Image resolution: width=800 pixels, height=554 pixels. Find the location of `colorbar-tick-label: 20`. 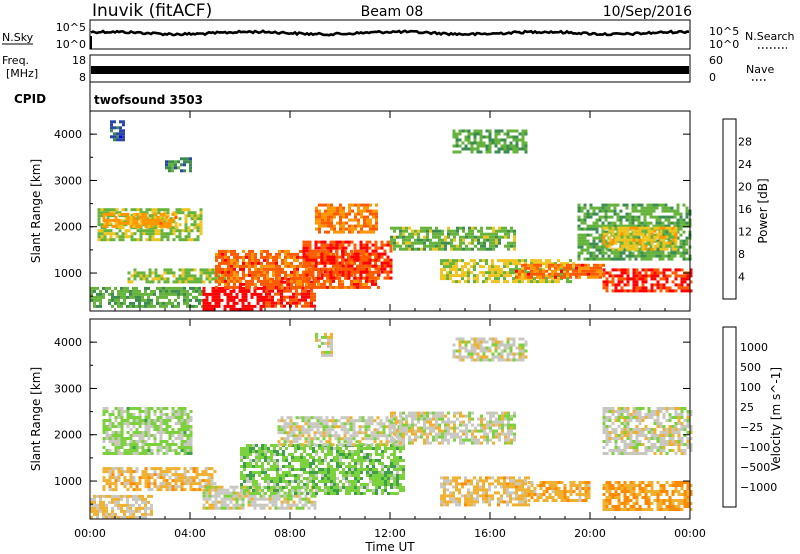

colorbar-tick-label: 20 is located at coordinates (745, 187).